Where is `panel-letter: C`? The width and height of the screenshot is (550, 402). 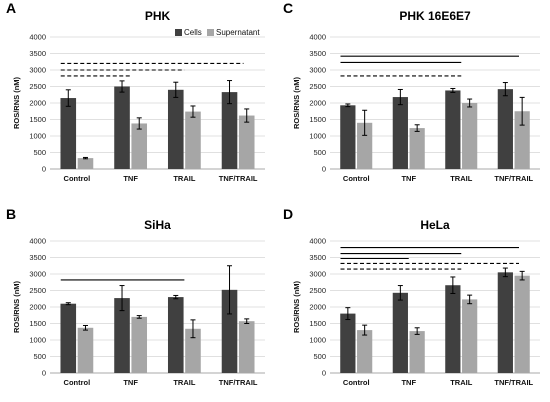
panel-letter: C is located at coordinates (288, 8).